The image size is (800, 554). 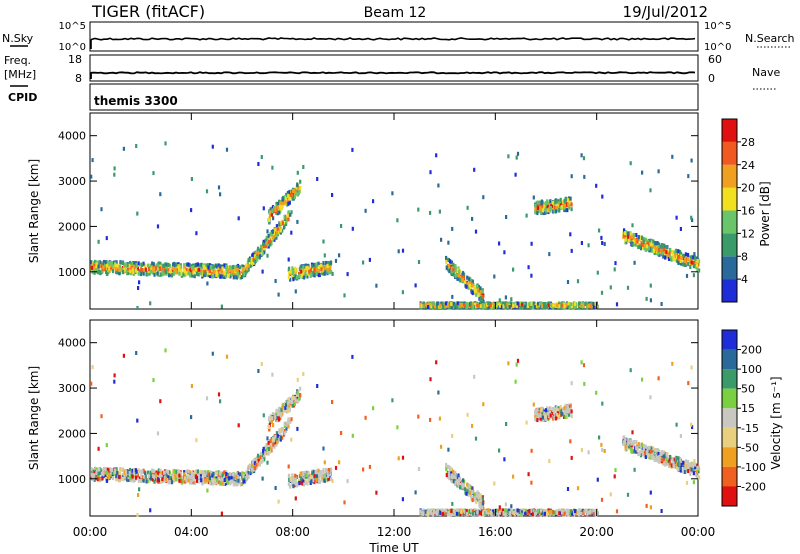 What do you see at coordinates (717, 26) in the screenshot?
I see `nsearch-tick-top: 10^5` at bounding box center [717, 26].